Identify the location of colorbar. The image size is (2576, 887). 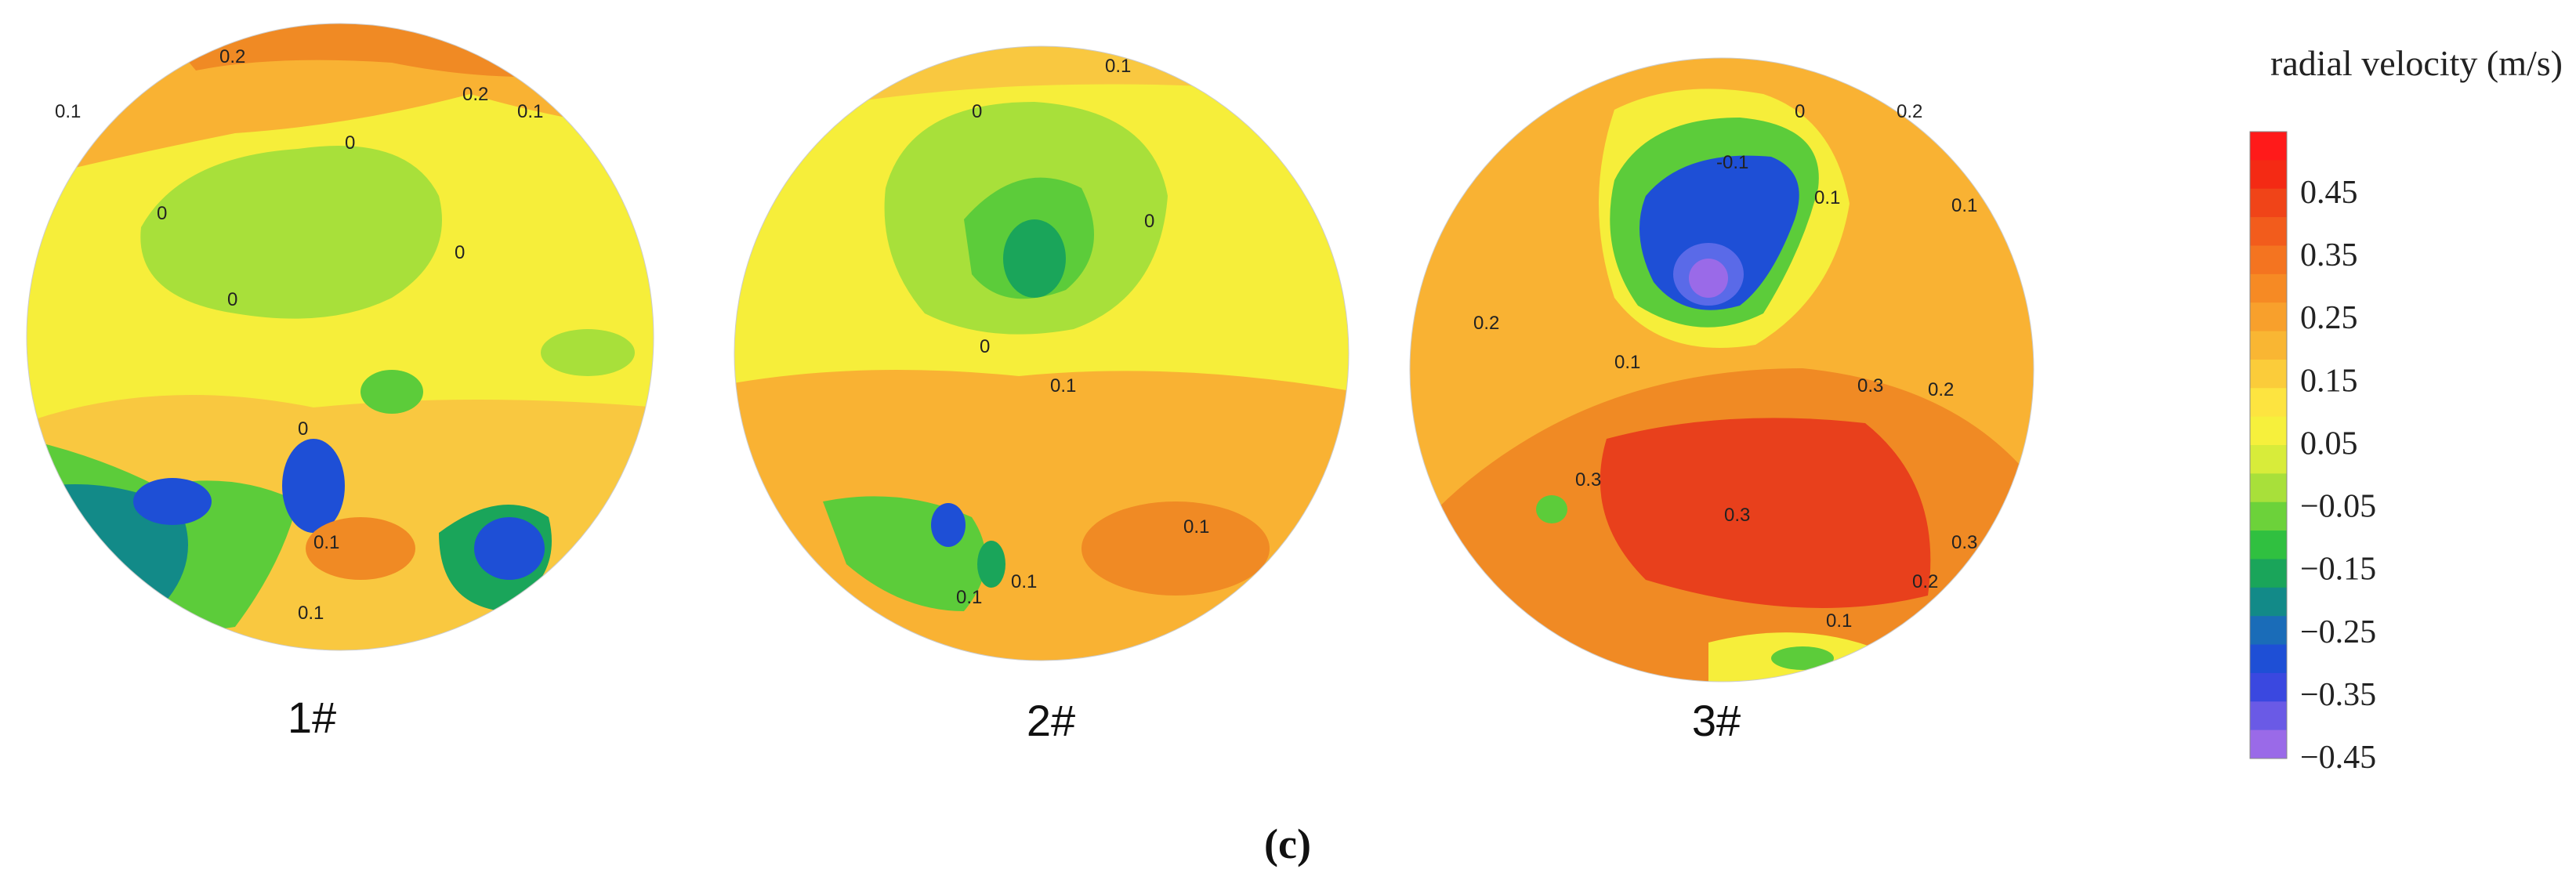
(2268, 445).